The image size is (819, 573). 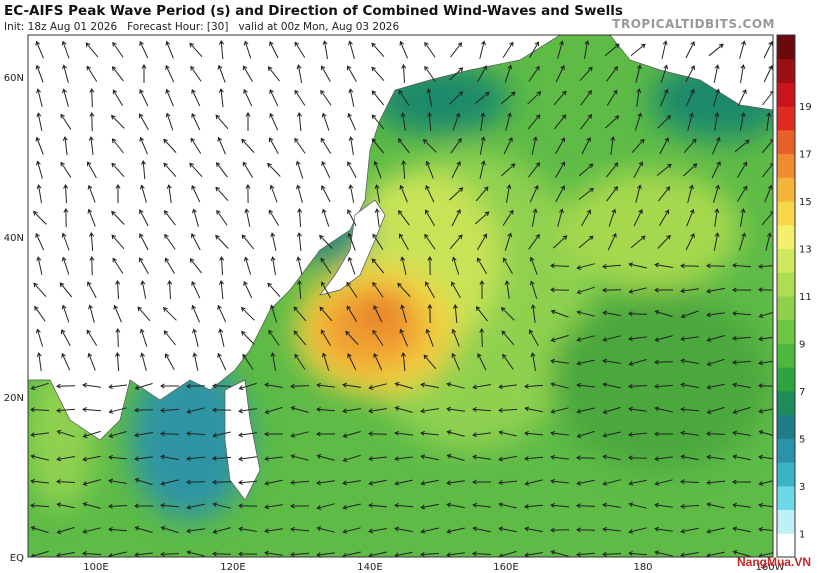 I want to click on colorbar-label: 13, so click(x=805, y=250).